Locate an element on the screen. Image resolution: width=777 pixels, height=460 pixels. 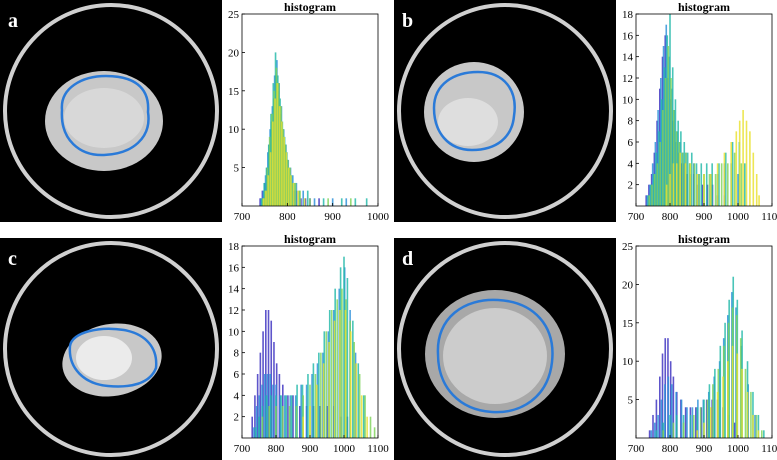
y-tick-label: 16 is located at coordinates (234, 268).